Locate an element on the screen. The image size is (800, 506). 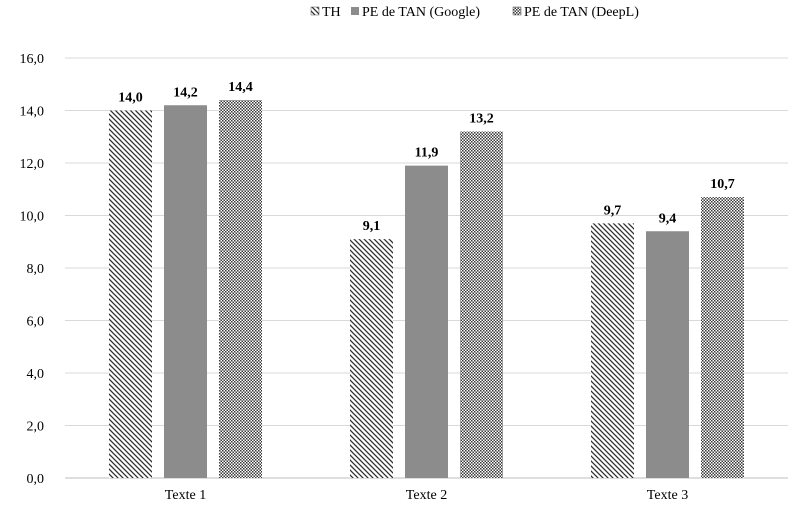
legend: TH PE de TAN (Google) PE de TAN (DeepL) is located at coordinates (474, 12).